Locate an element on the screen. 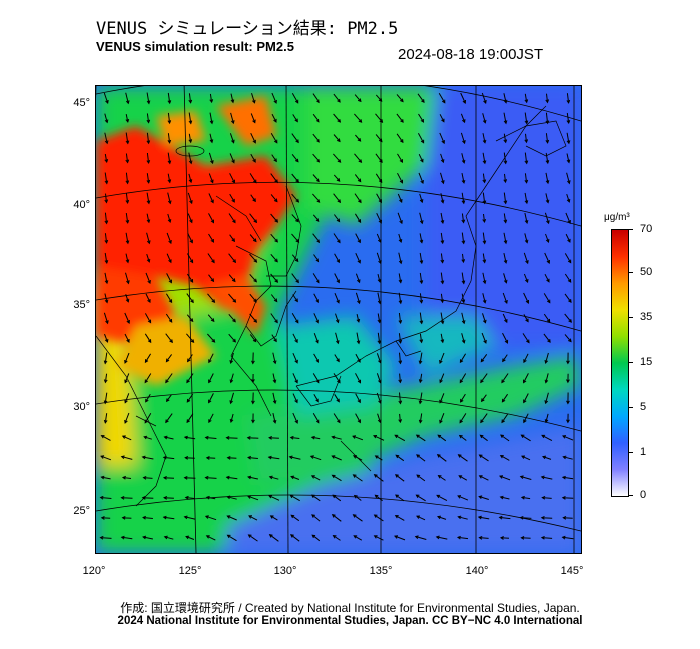  forecast-timestamp: 2024-08-18 19:00JST is located at coordinates (471, 54).